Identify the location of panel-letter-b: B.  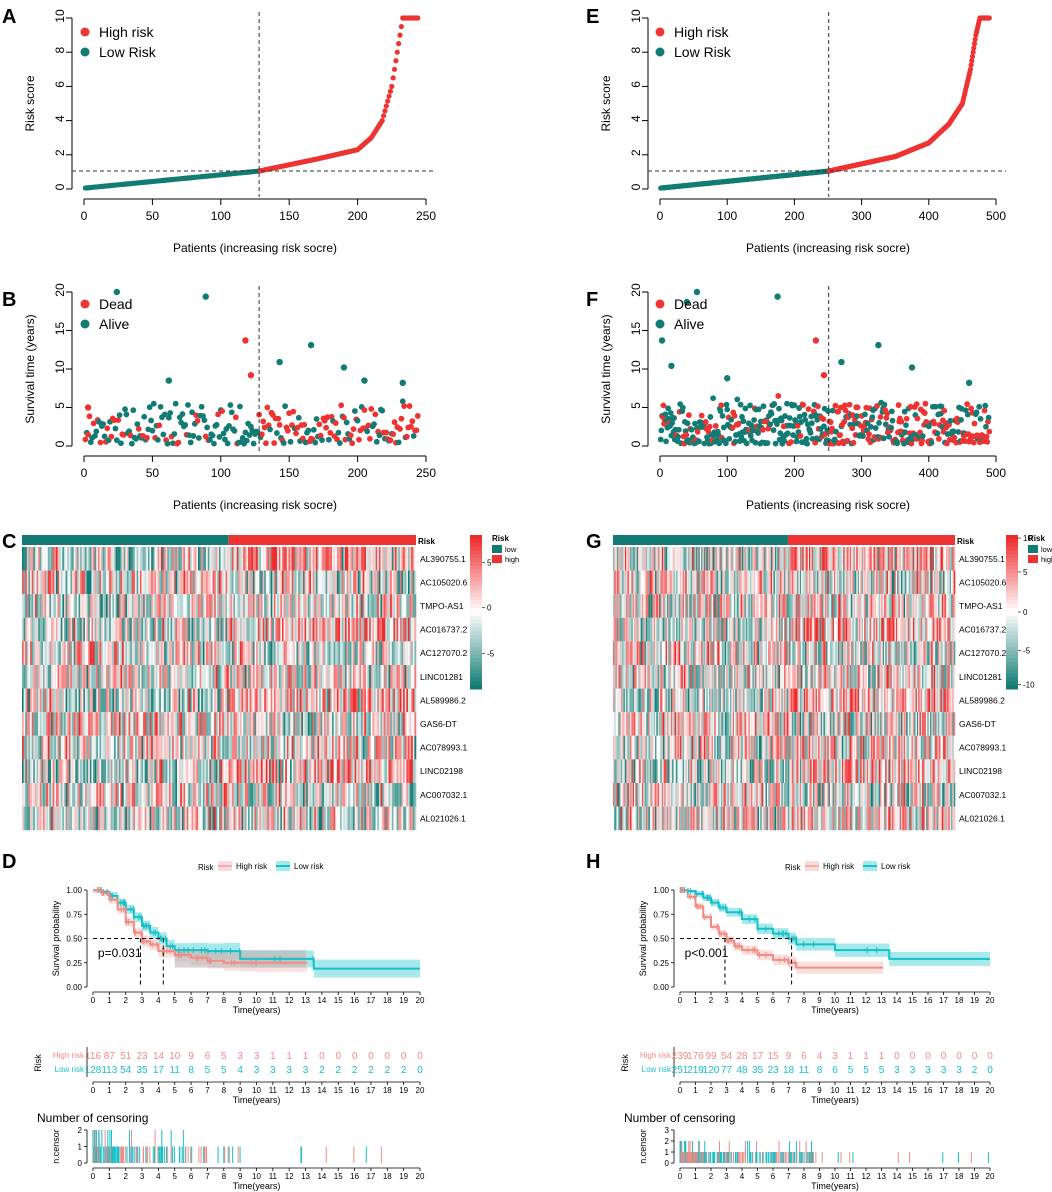
(9, 300).